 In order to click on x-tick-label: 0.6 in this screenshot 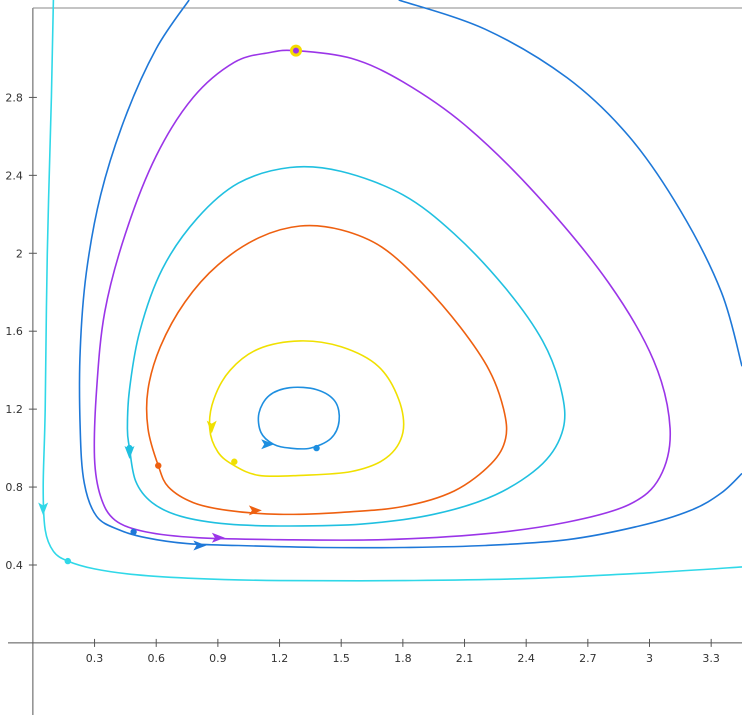, I will do `click(156, 658)`.